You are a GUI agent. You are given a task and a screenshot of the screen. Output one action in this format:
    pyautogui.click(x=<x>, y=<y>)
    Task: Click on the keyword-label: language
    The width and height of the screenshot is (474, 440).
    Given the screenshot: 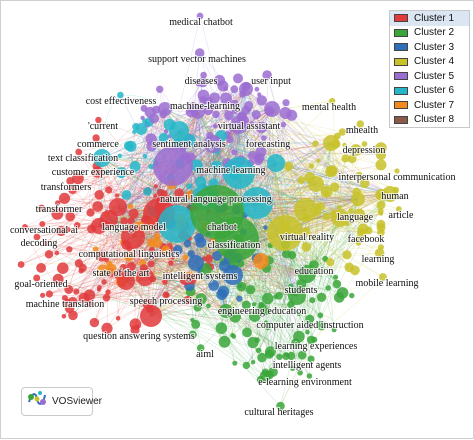 What is the action you would take?
    pyautogui.click(x=355, y=217)
    